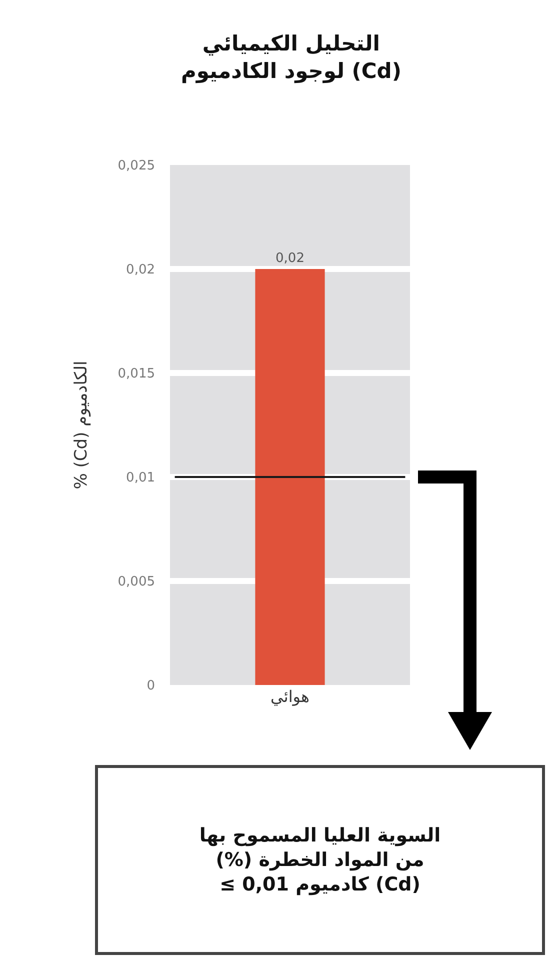  I want to click on y-tick-label: 0,02, so click(140, 270).